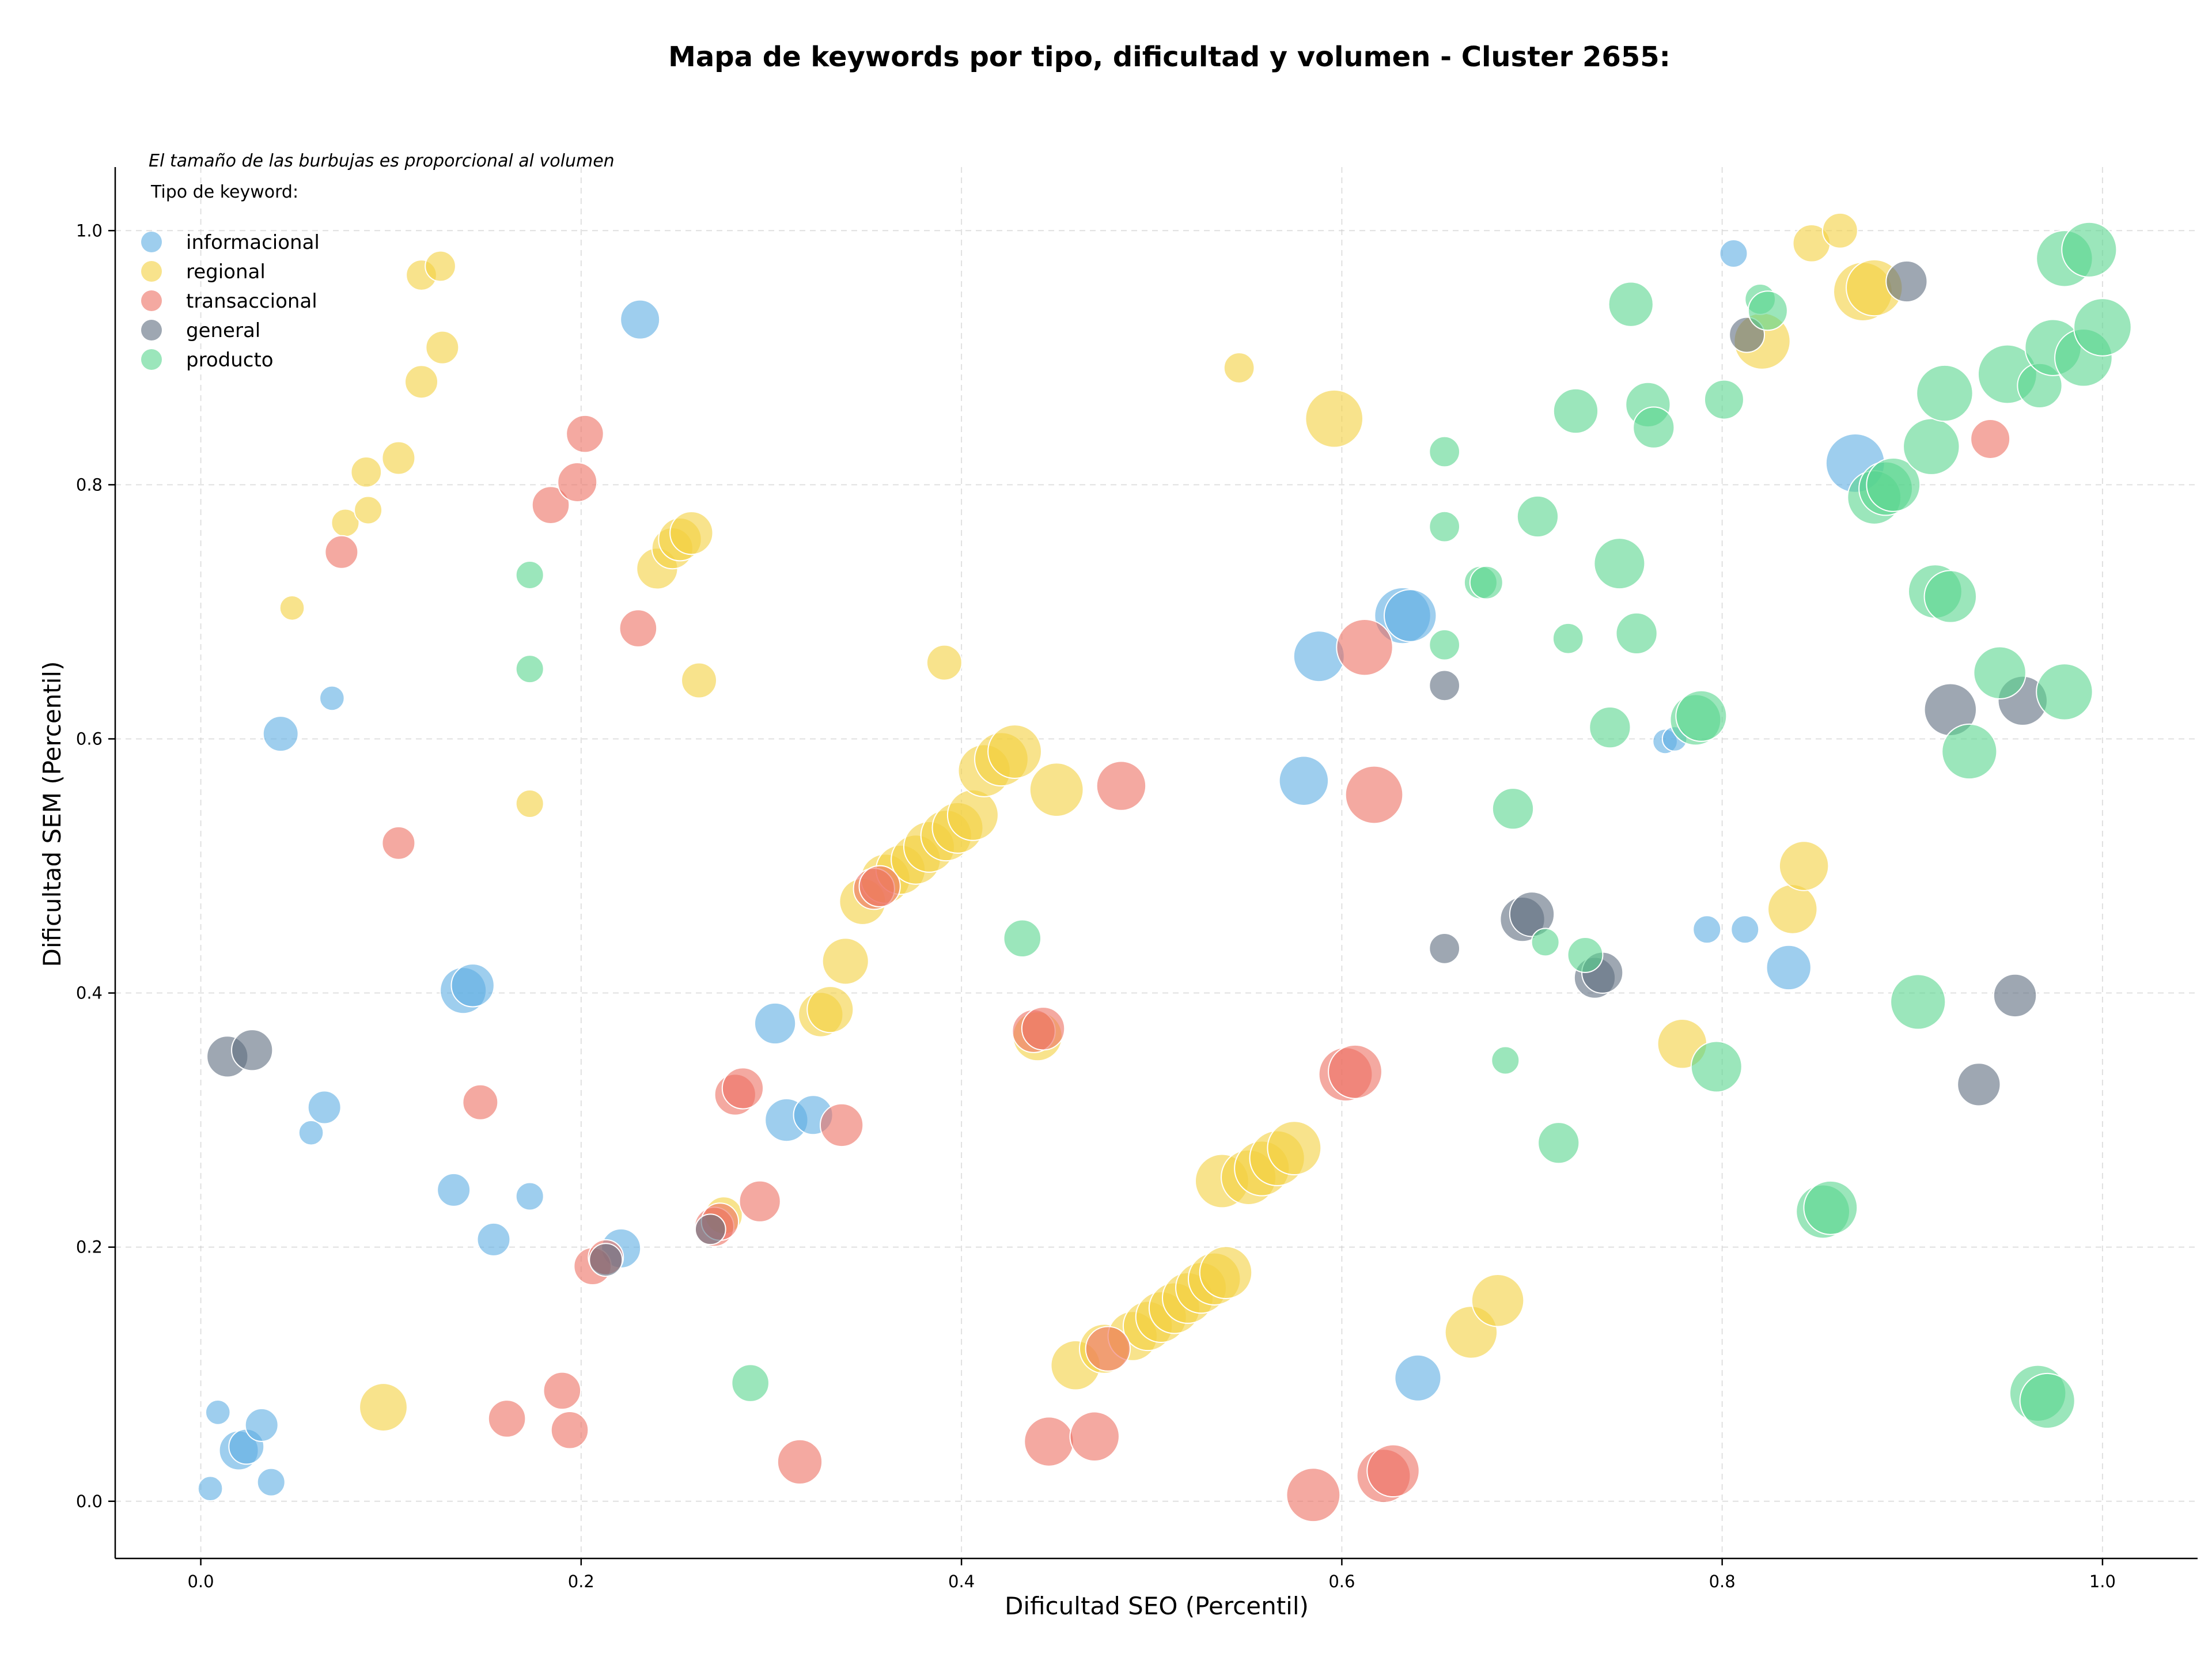  What do you see at coordinates (226, 271) in the screenshot?
I see `legend-label-regional: regional` at bounding box center [226, 271].